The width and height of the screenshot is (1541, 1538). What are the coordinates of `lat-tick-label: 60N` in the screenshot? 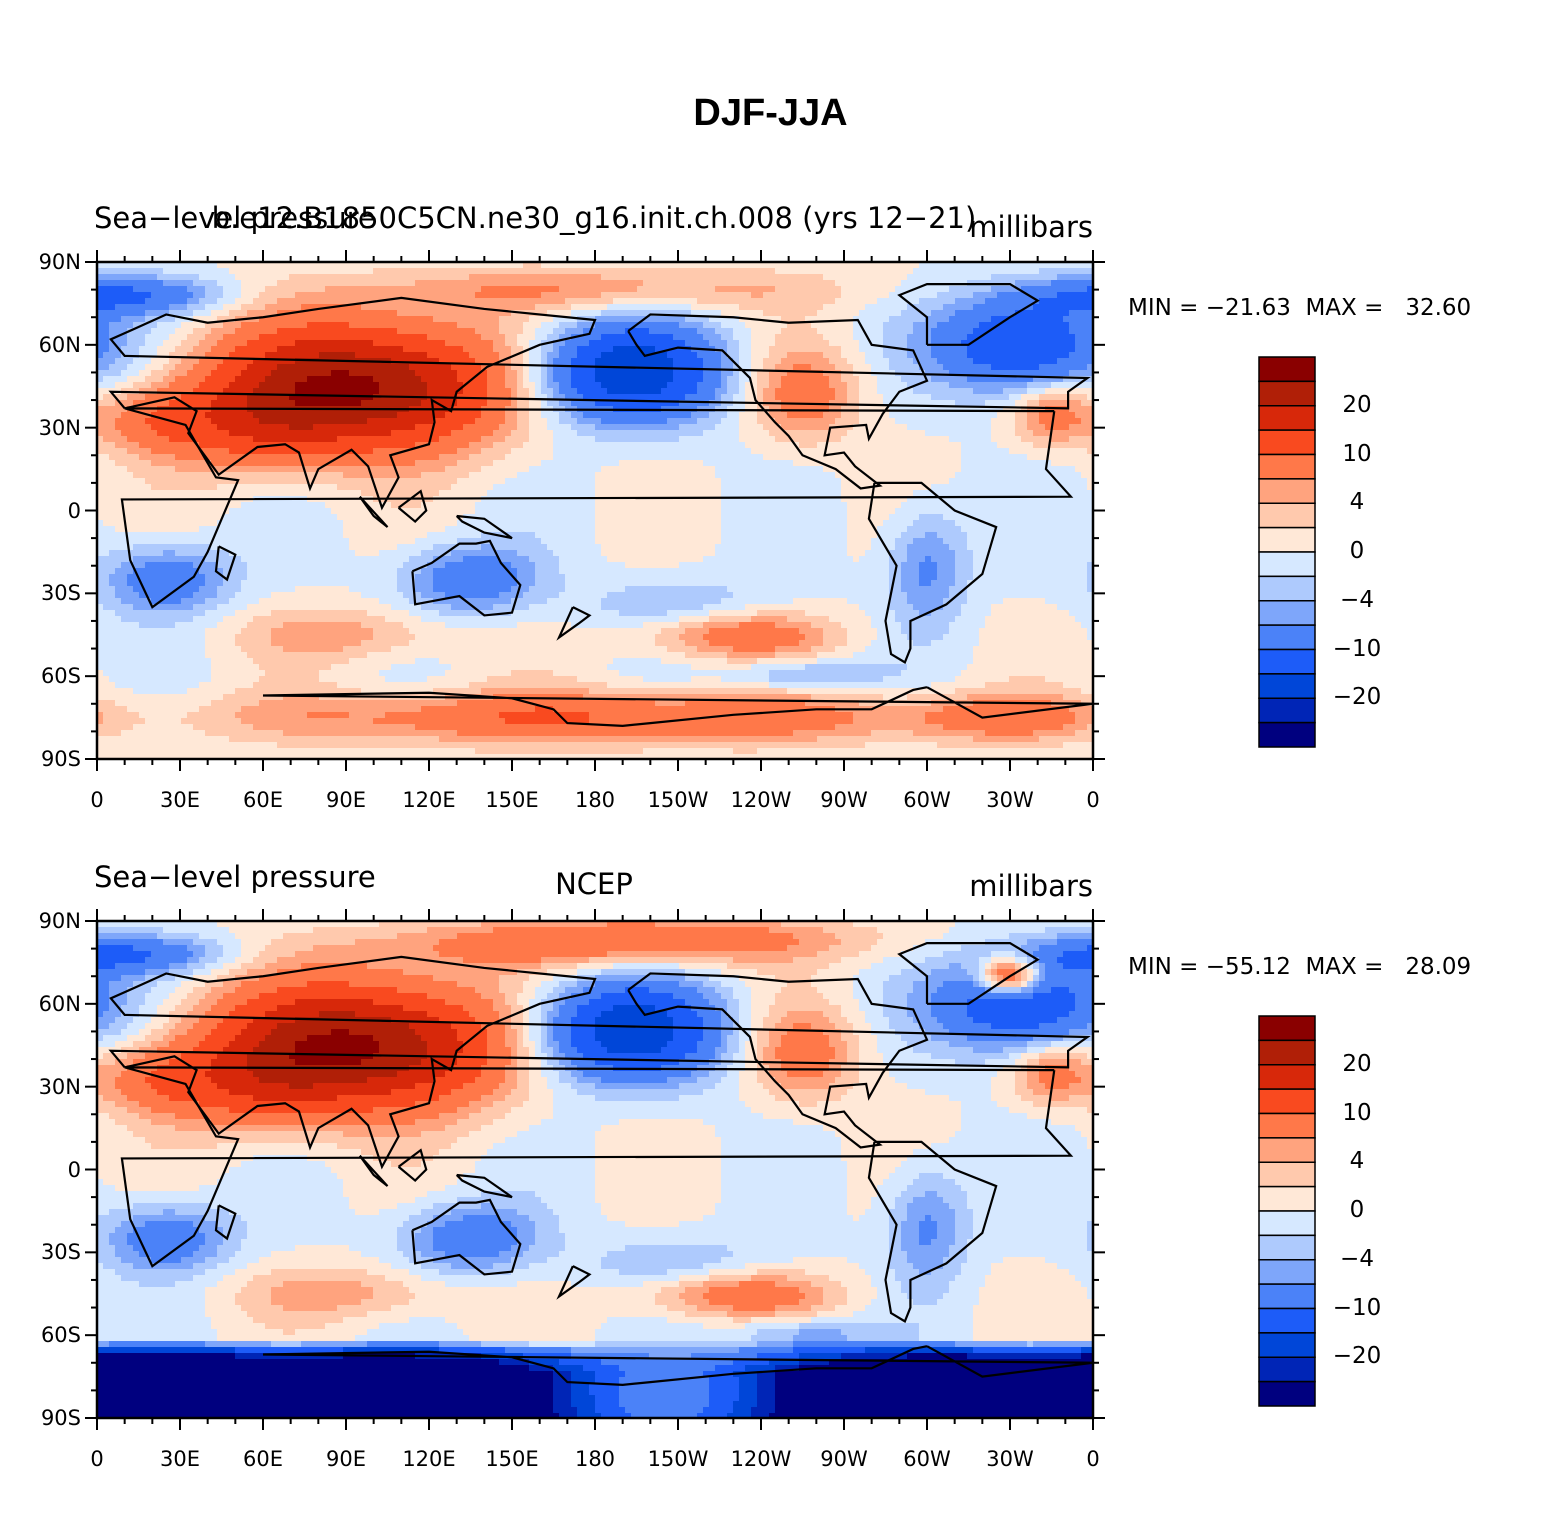 It's located at (60, 1004).